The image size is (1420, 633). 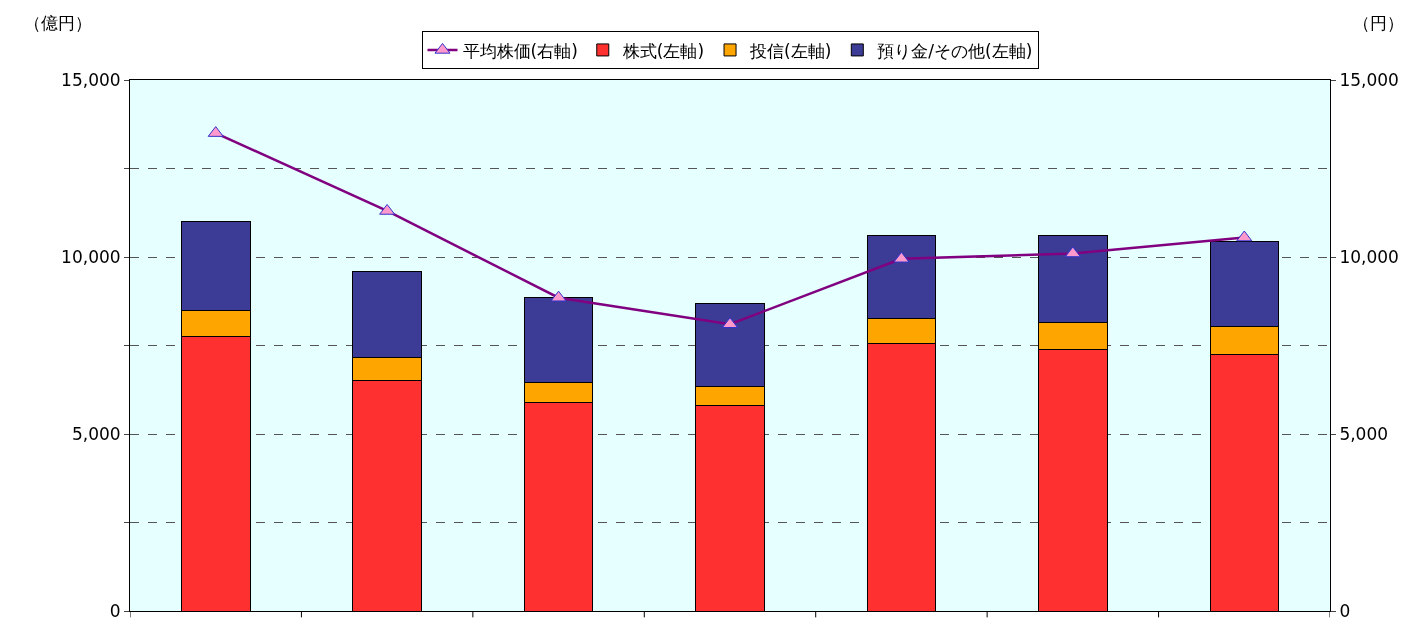 I want to click on y-tick-label: 0, so click(x=115, y=610).